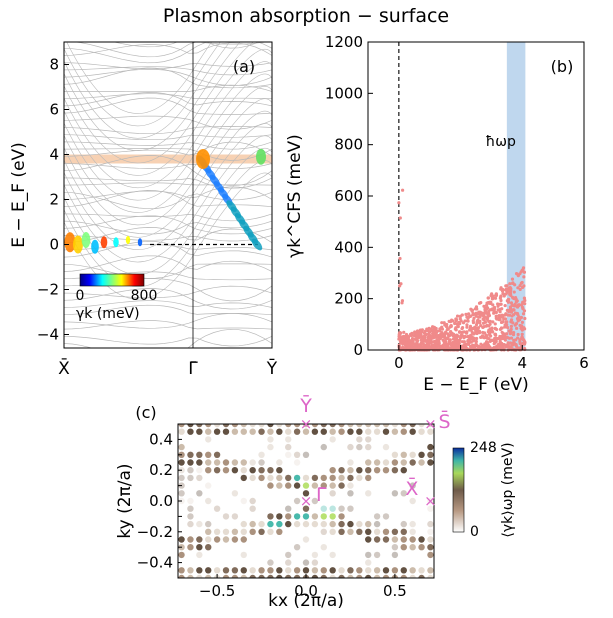 Image resolution: width=613 pixels, height=618 pixels. Describe the element at coordinates (144, 296) in the screenshot. I see `colorbar-max-label: 800` at that location.